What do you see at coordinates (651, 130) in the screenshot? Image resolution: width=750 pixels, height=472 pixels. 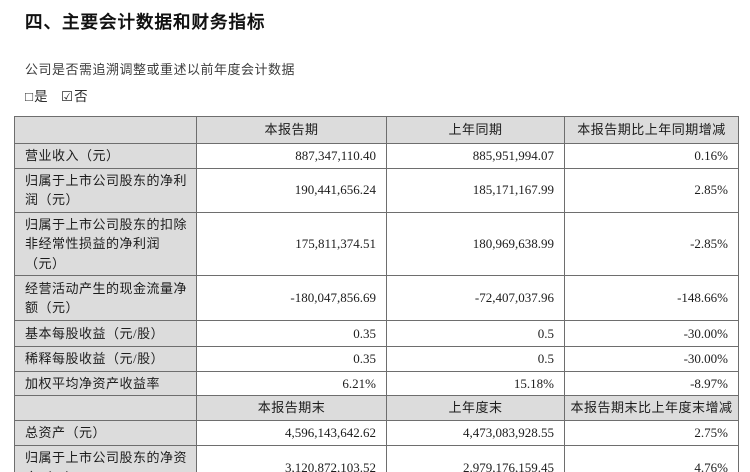 I see `col-header-period-change: 本报告期比上年同期增减` at bounding box center [651, 130].